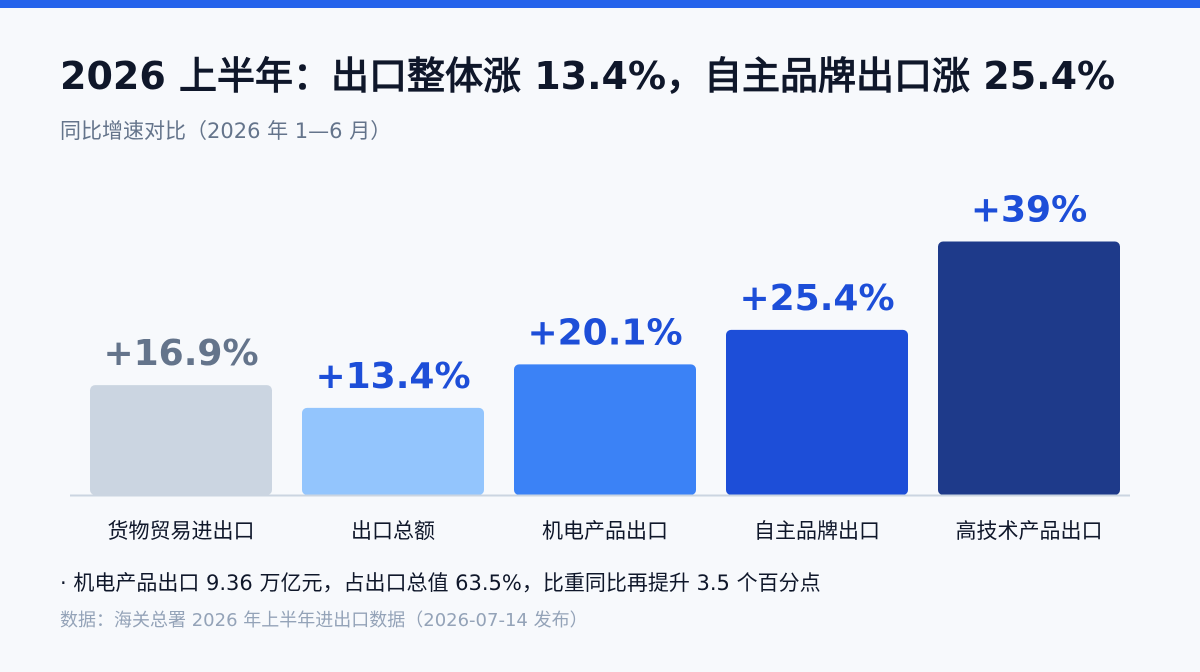 The width and height of the screenshot is (1200, 672). What do you see at coordinates (1029, 531) in the screenshot?
I see `category-label-5: 高技术产品出口` at bounding box center [1029, 531].